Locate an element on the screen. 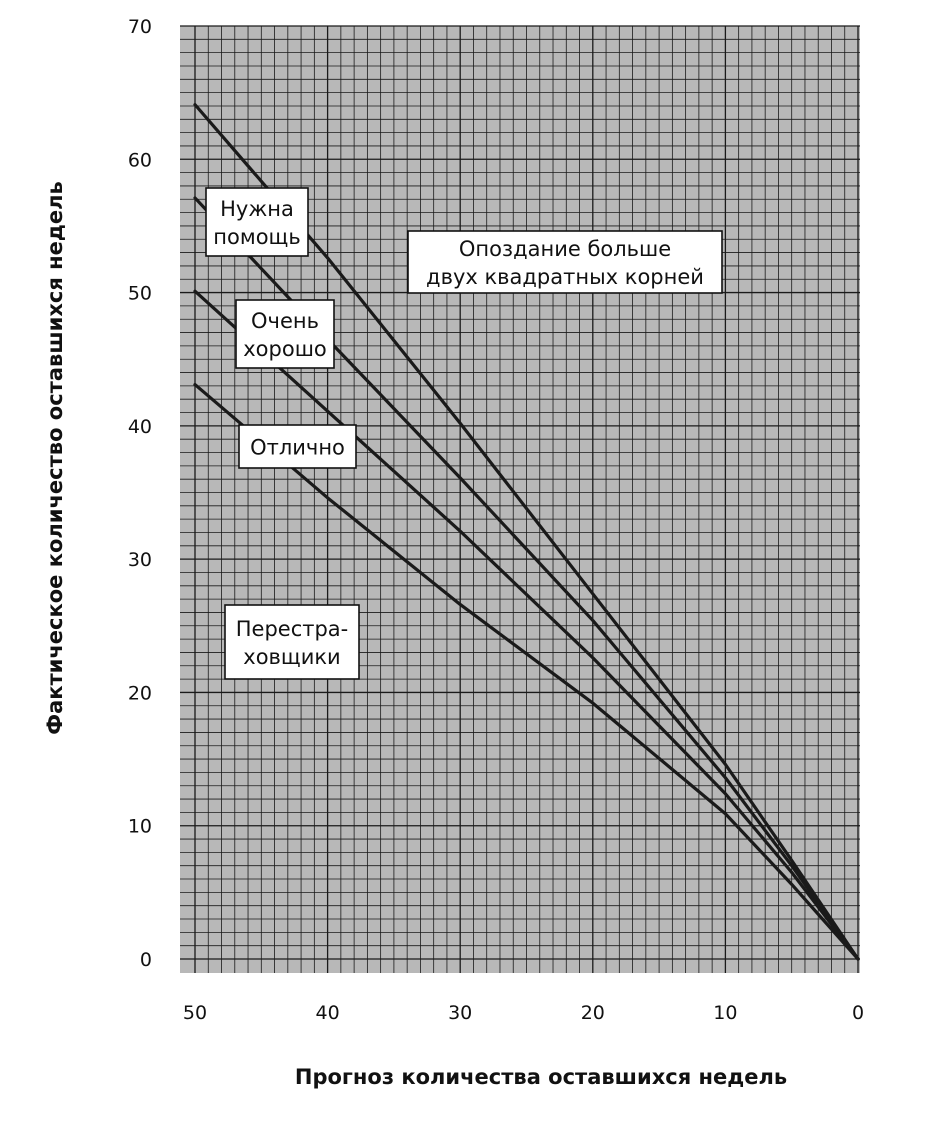 Image resolution: width=926 pixels, height=1128 pixels. y-tick-label: 20 is located at coordinates (140, 693).